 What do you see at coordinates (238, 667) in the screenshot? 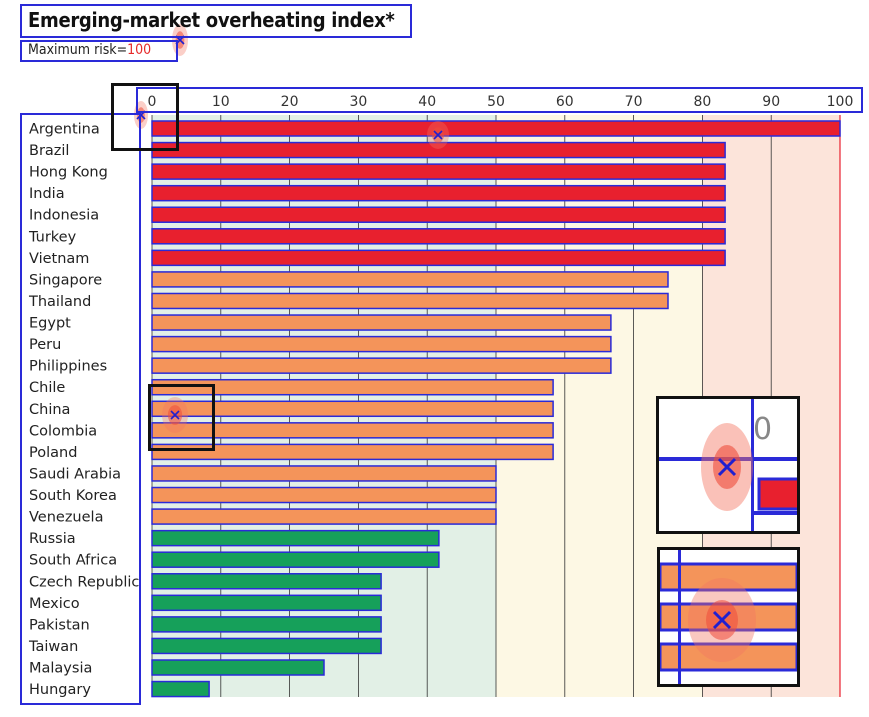
I see `bar-malaysia` at bounding box center [238, 667].